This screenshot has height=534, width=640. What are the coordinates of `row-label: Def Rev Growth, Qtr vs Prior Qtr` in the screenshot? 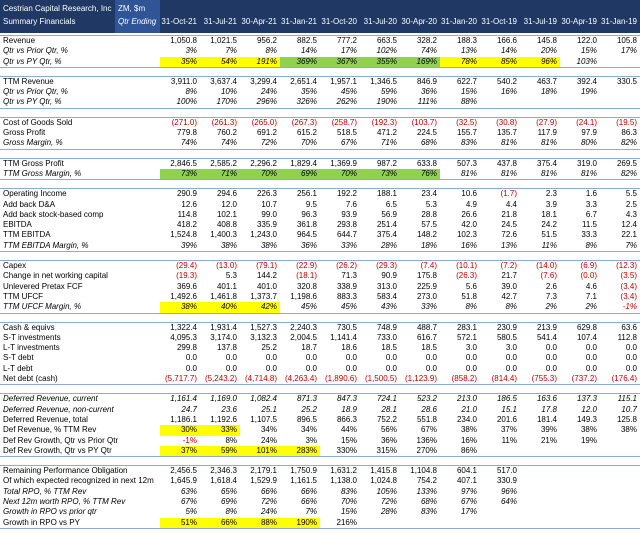 It's located at (61, 440).